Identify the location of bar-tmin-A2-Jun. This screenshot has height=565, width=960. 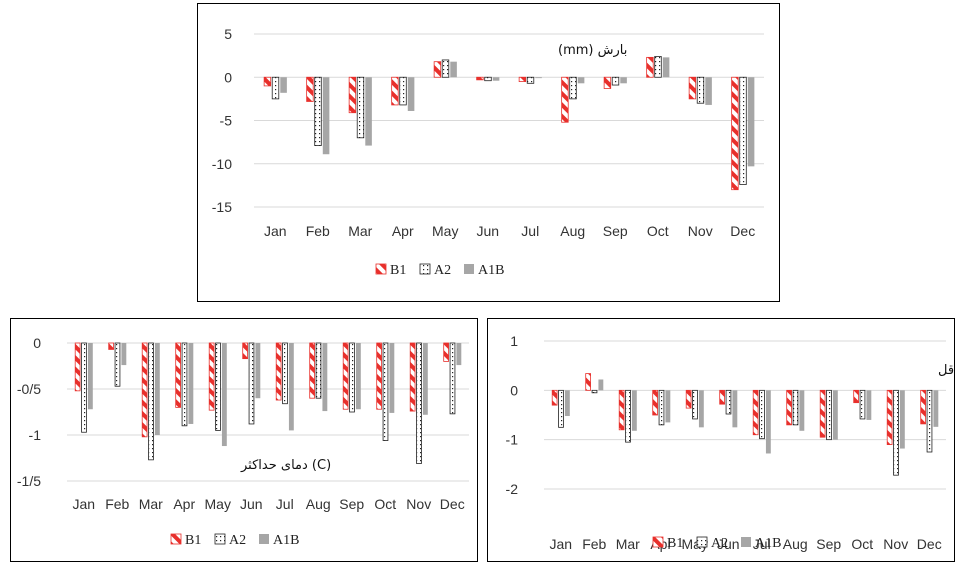
(728, 402).